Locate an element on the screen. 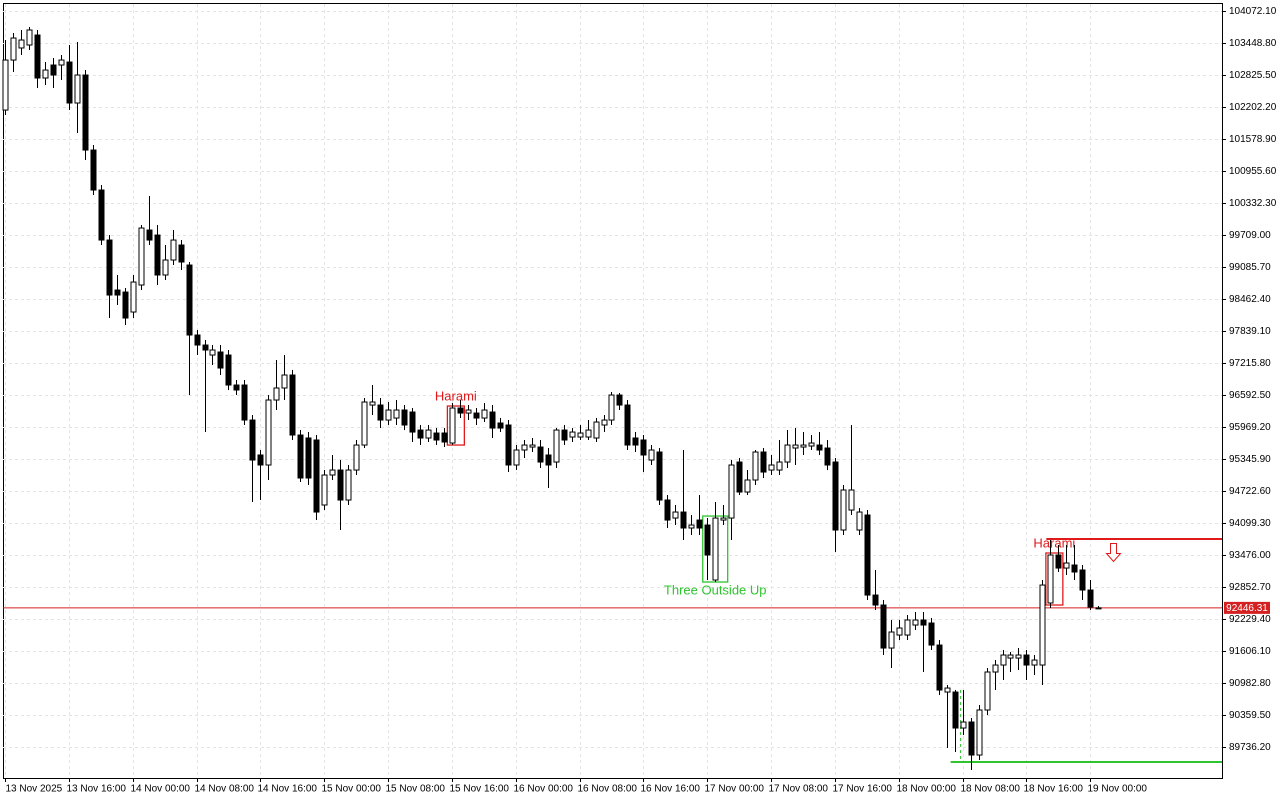 Image resolution: width=1280 pixels, height=800 pixels. pattern-label: Harami is located at coordinates (1054, 542).